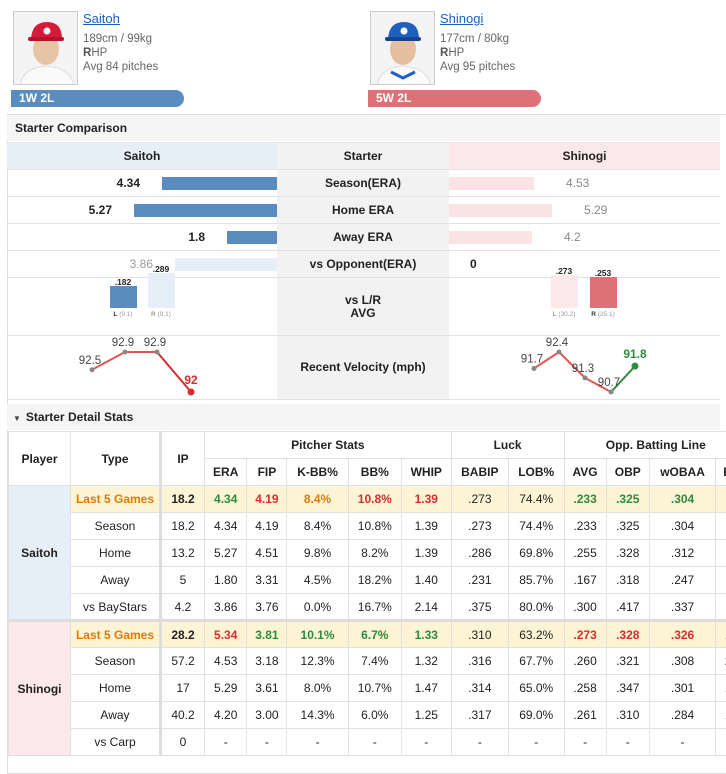  Describe the element at coordinates (536, 580) in the screenshot. I see `stat-cell: 85.7%` at that location.